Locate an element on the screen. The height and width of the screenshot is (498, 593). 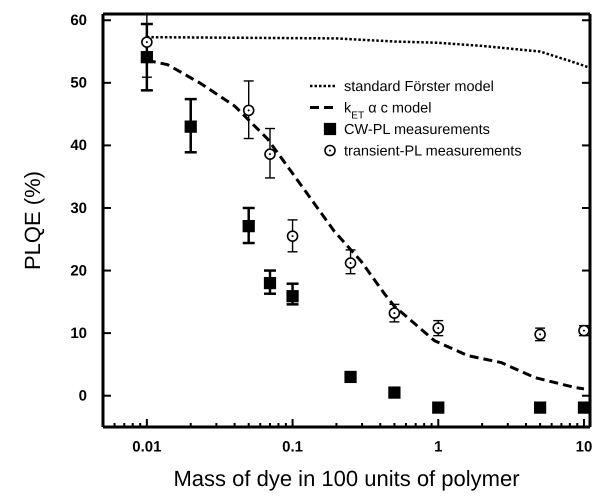
x-tick-label: 0.01 is located at coordinates (147, 447).